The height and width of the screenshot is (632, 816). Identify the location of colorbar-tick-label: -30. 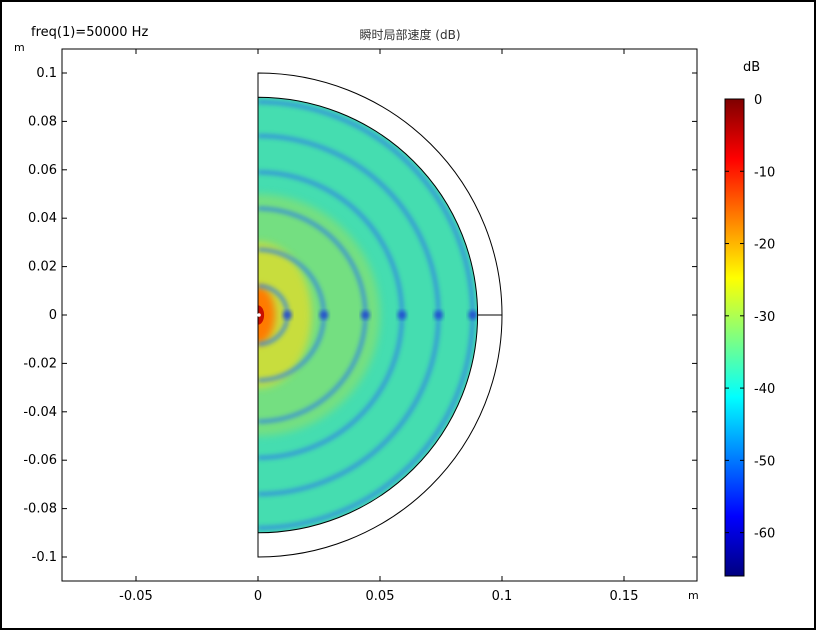
(764, 317).